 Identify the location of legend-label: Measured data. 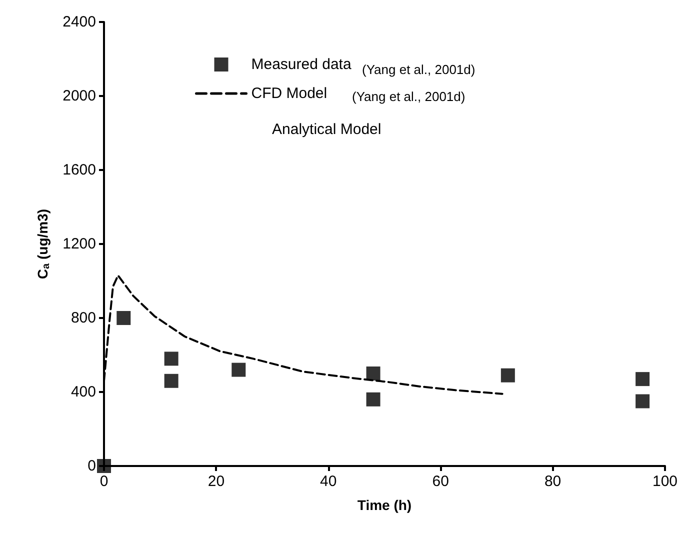
(301, 64).